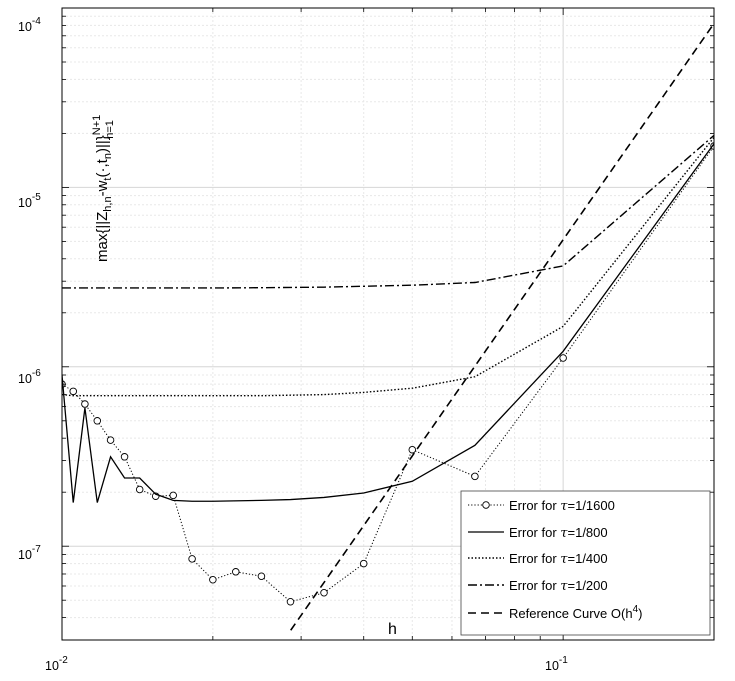 This screenshot has height=681, width=735. Describe the element at coordinates (29, 289) in the screenshot. I see `y-tick-labels: 10⁻⁷ 10⁻⁶ 10⁻⁵ 10⁻⁴` at that location.